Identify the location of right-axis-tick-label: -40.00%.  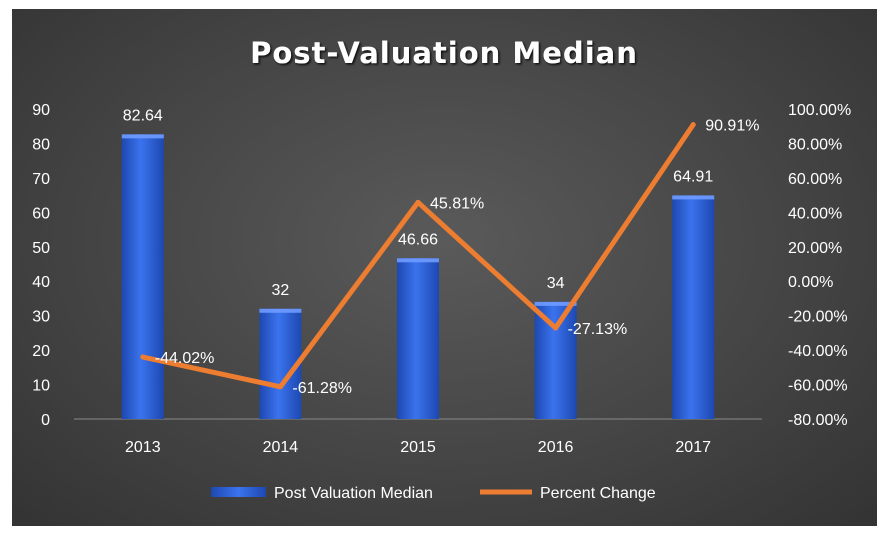
(818, 351).